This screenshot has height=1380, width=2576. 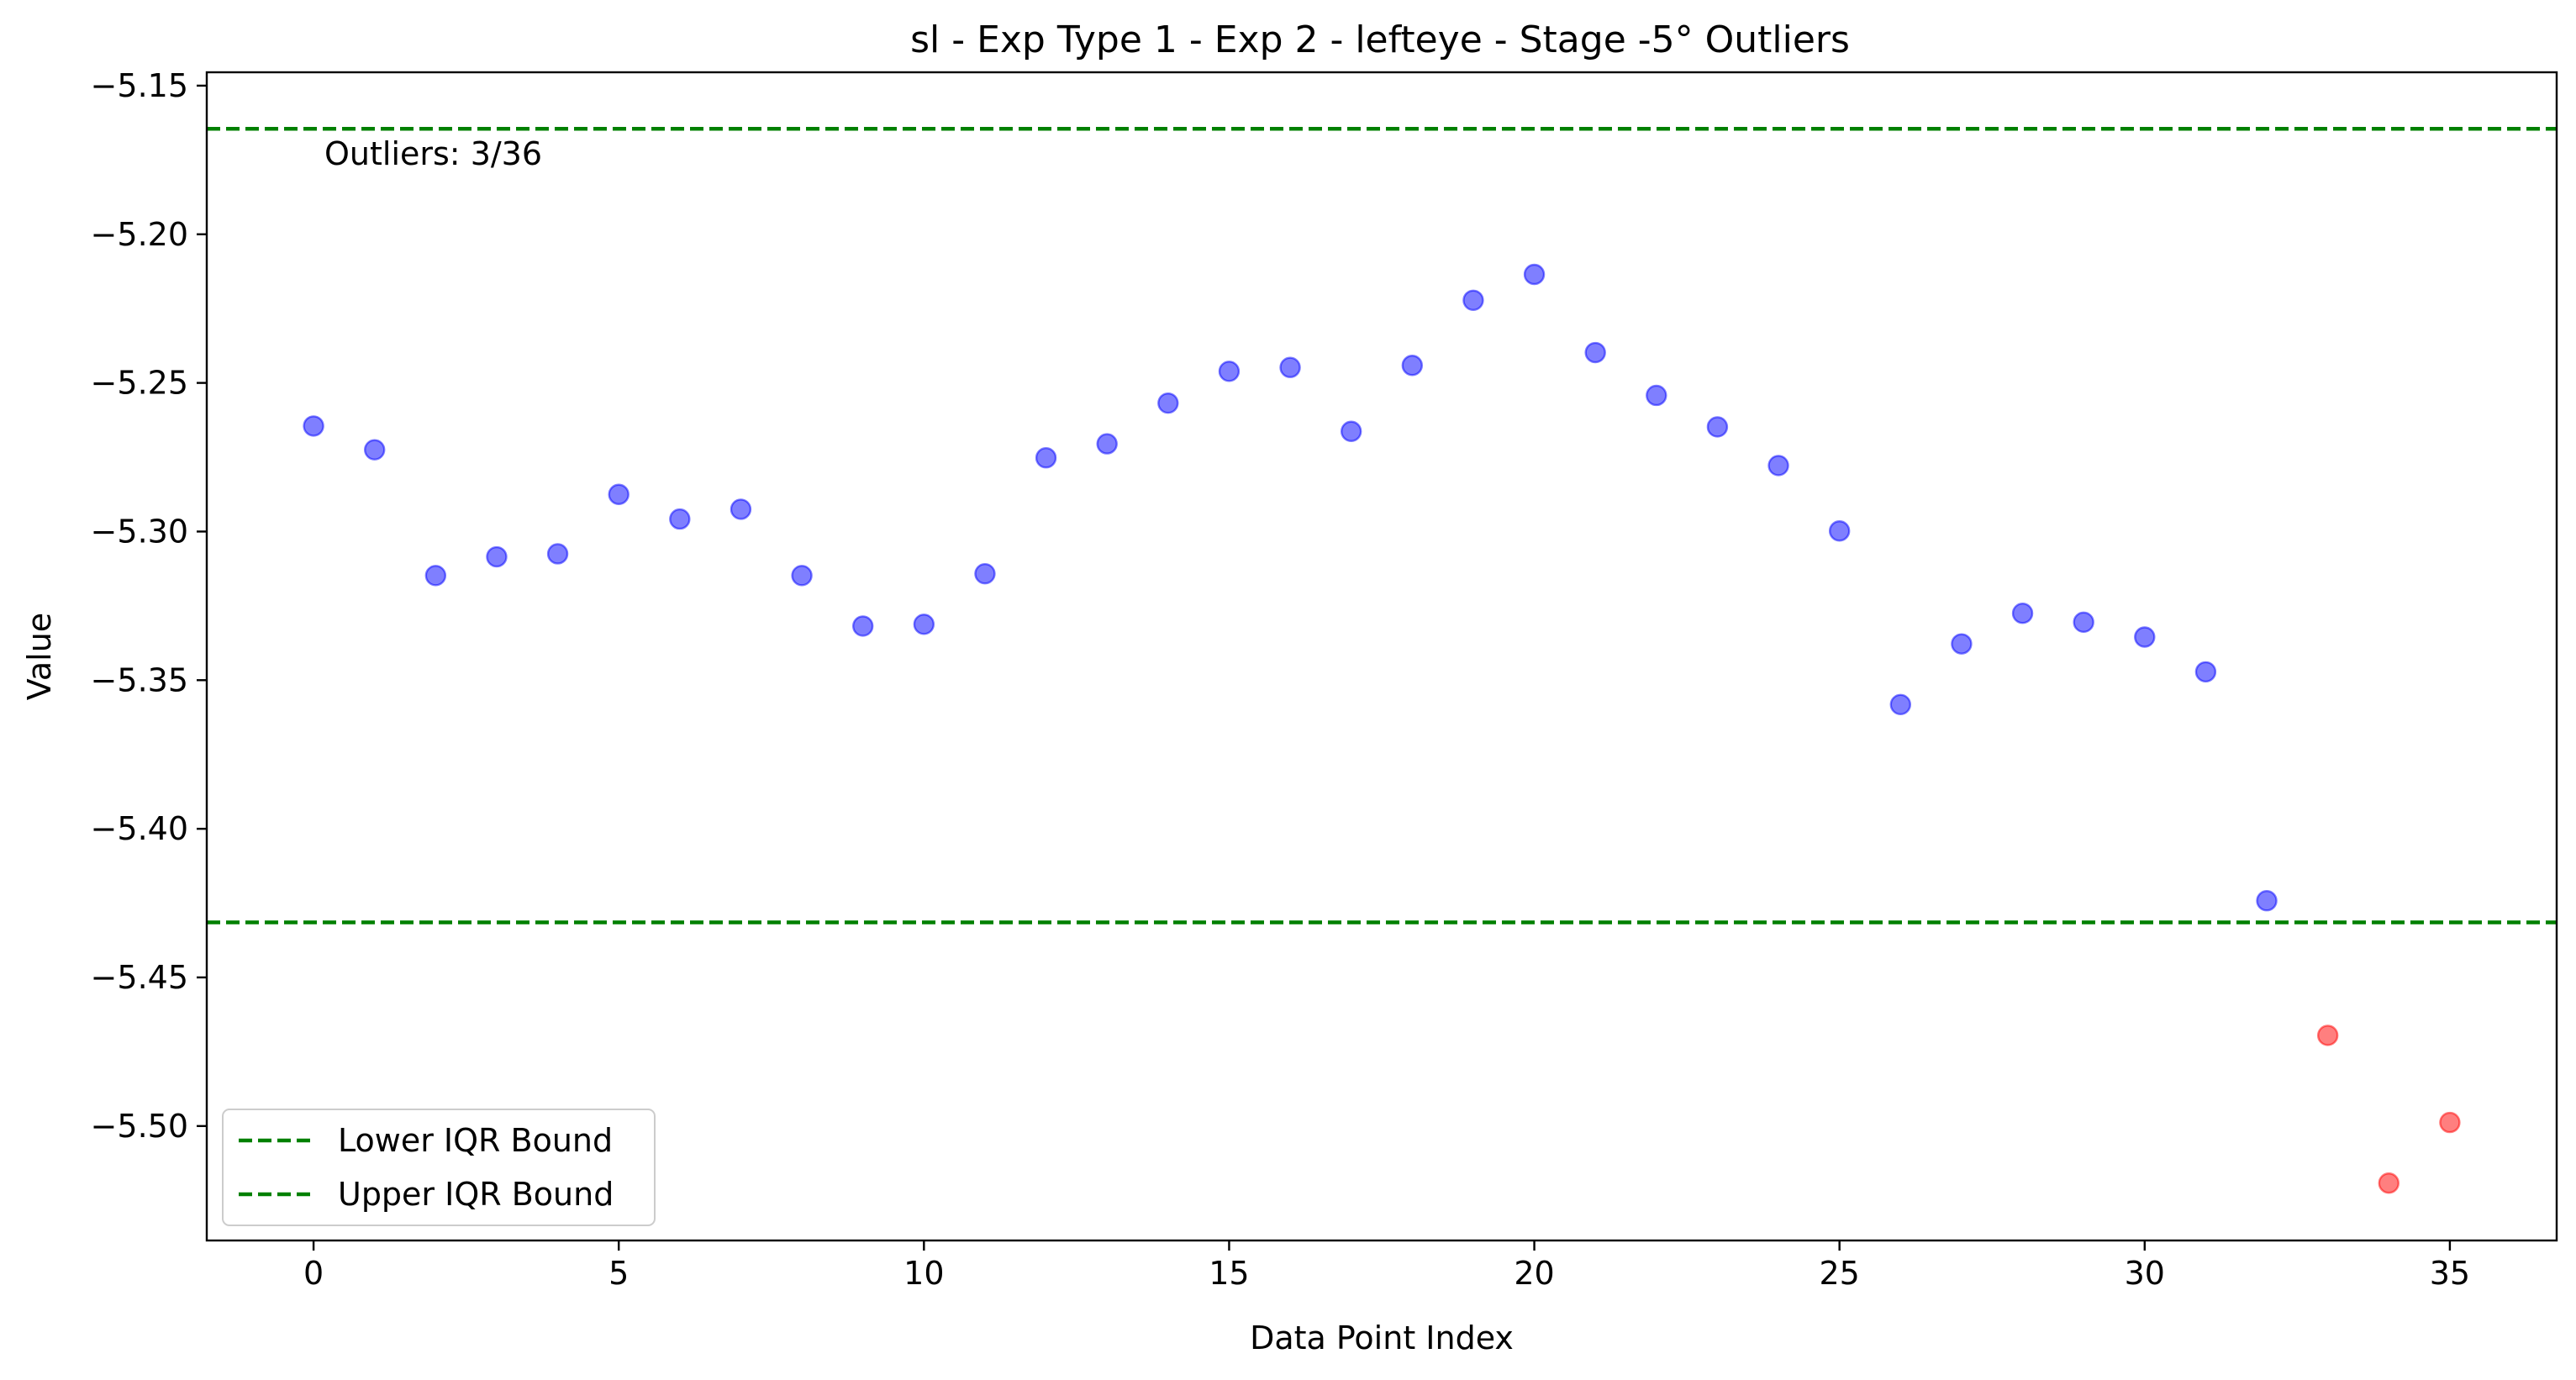 I want to click on y-tick-label: −5.30, so click(x=139, y=531).